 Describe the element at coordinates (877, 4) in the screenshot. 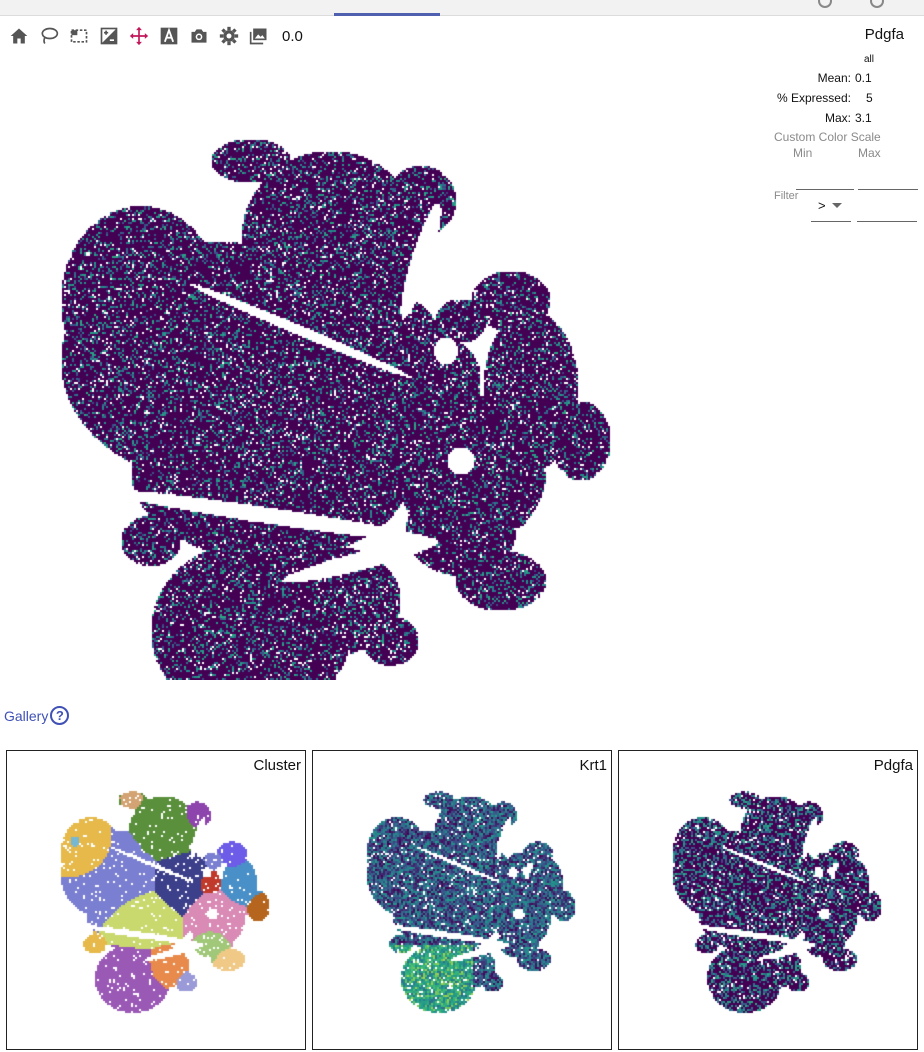

I see `help-circle-icon` at that location.